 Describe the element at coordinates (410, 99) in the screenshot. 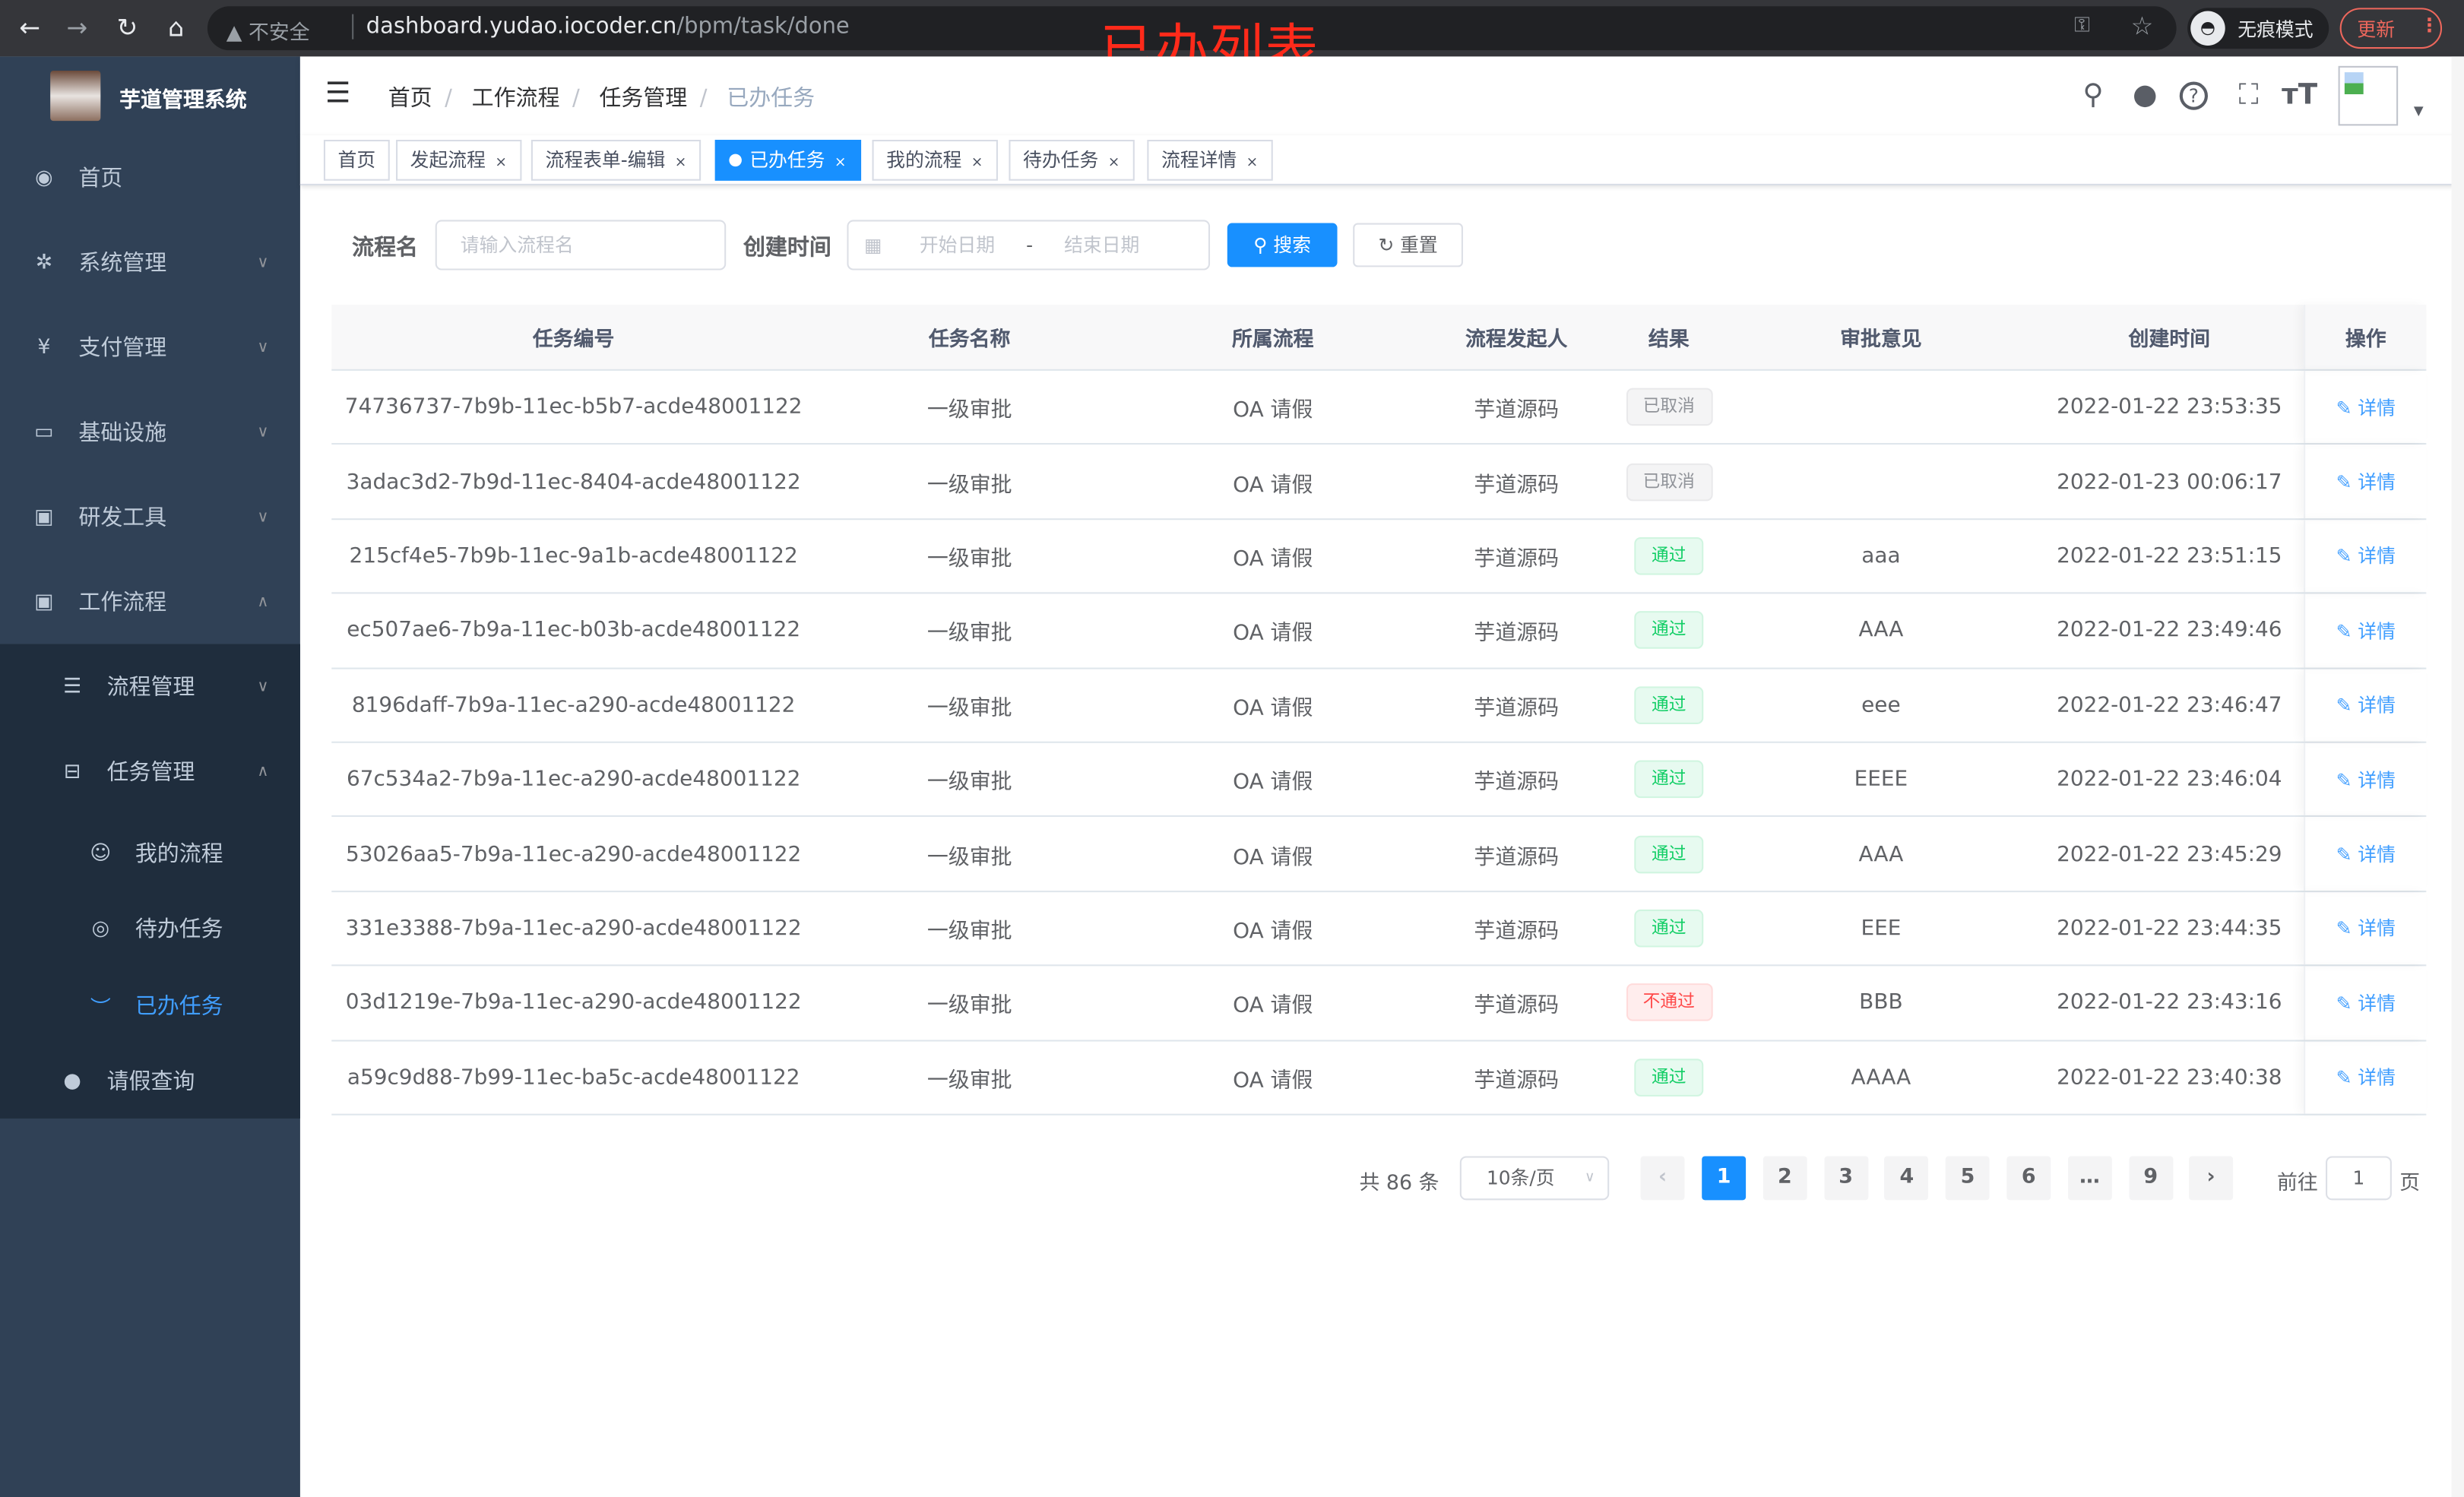

I see `breadcrumb-home: 首页` at that location.